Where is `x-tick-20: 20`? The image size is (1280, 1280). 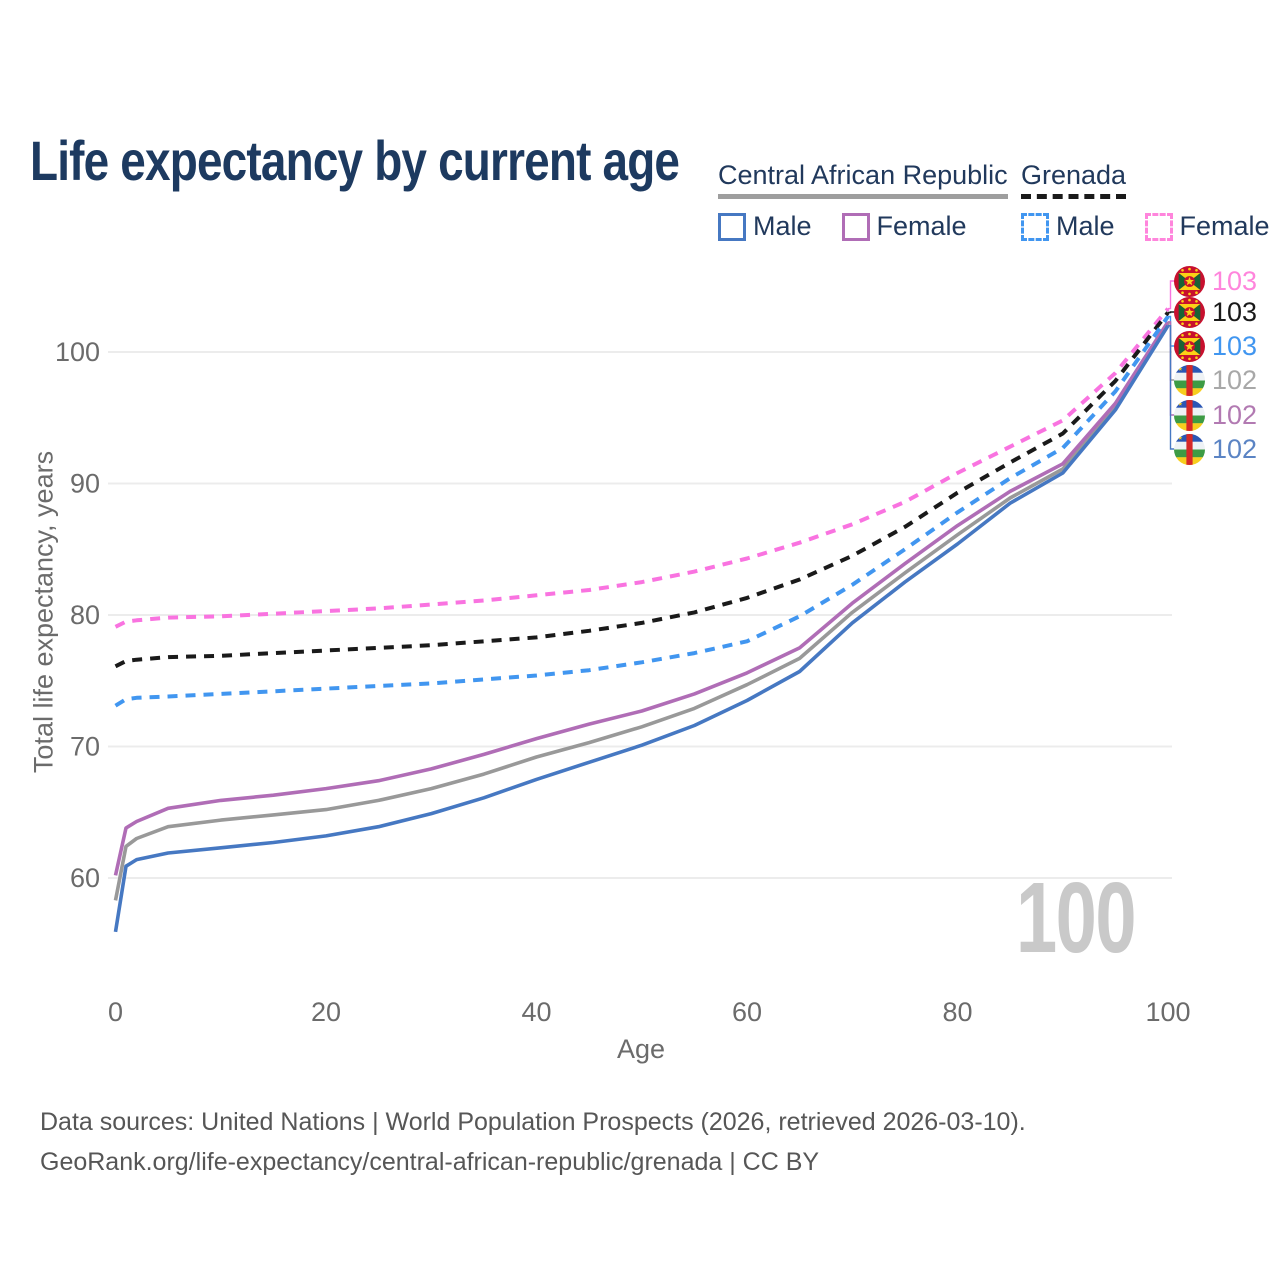 x-tick-20: 20 is located at coordinates (326, 1012).